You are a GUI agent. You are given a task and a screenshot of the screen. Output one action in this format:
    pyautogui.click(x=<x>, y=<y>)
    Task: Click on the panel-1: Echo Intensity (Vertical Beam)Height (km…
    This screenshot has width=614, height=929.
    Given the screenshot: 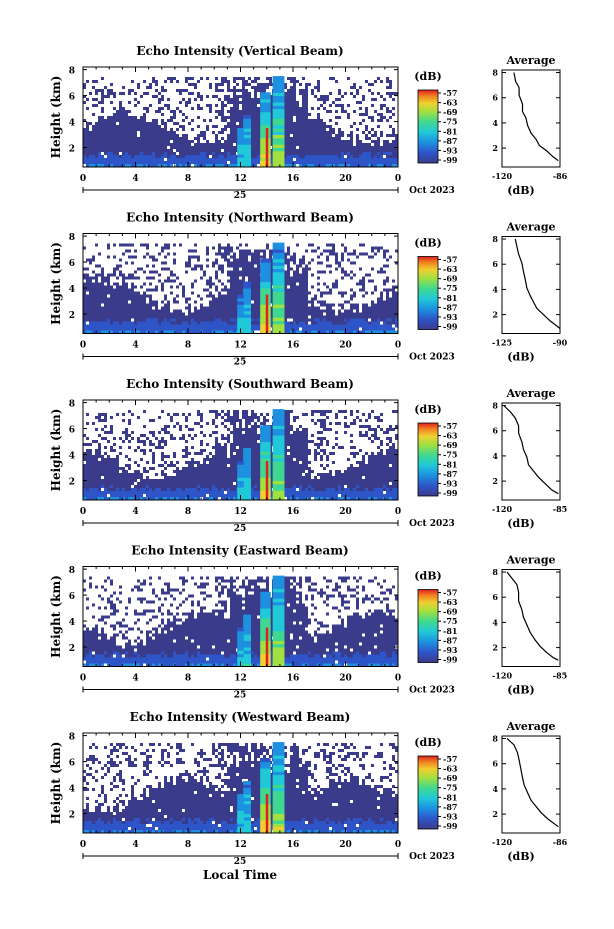 What is the action you would take?
    pyautogui.click(x=308, y=122)
    